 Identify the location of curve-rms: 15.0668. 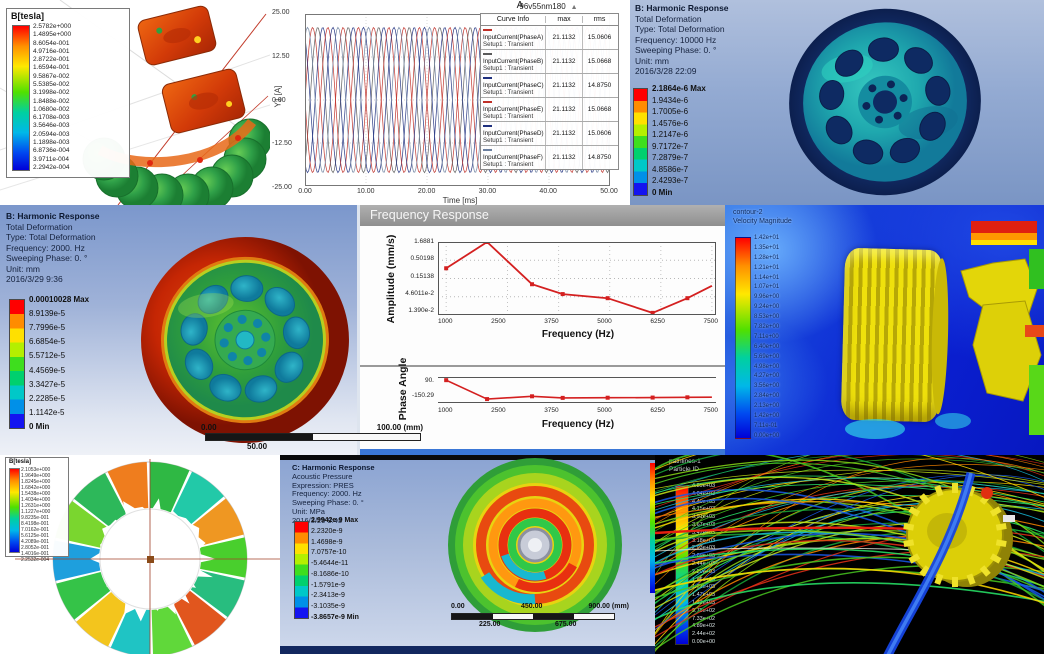
(599, 109).